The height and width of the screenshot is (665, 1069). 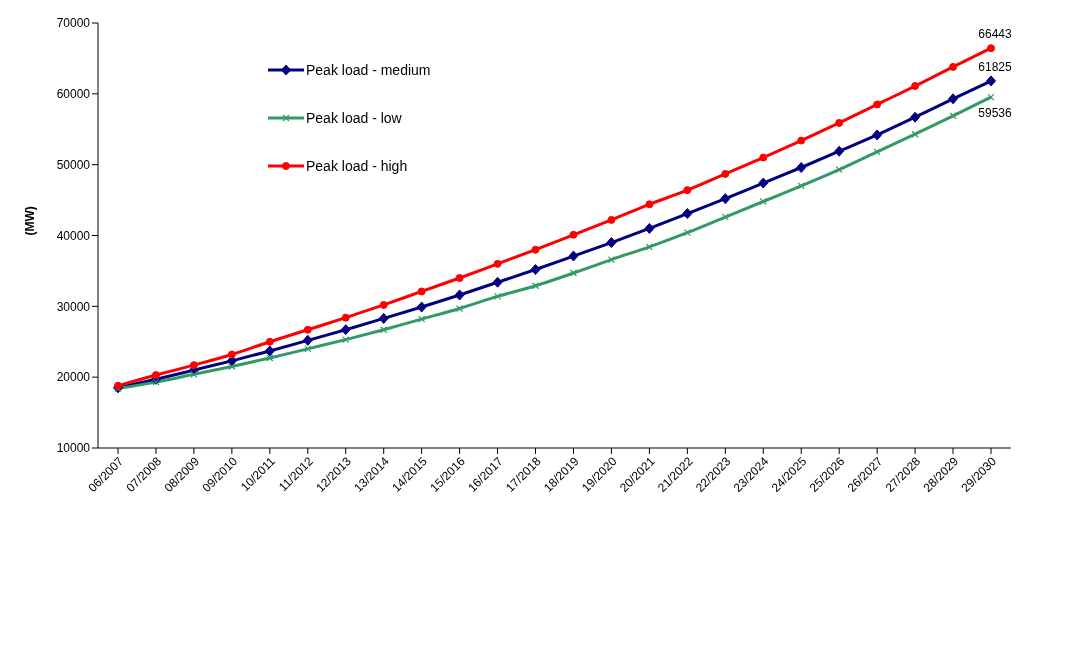 I want to click on legend-label: Peak load - low, so click(x=354, y=118).